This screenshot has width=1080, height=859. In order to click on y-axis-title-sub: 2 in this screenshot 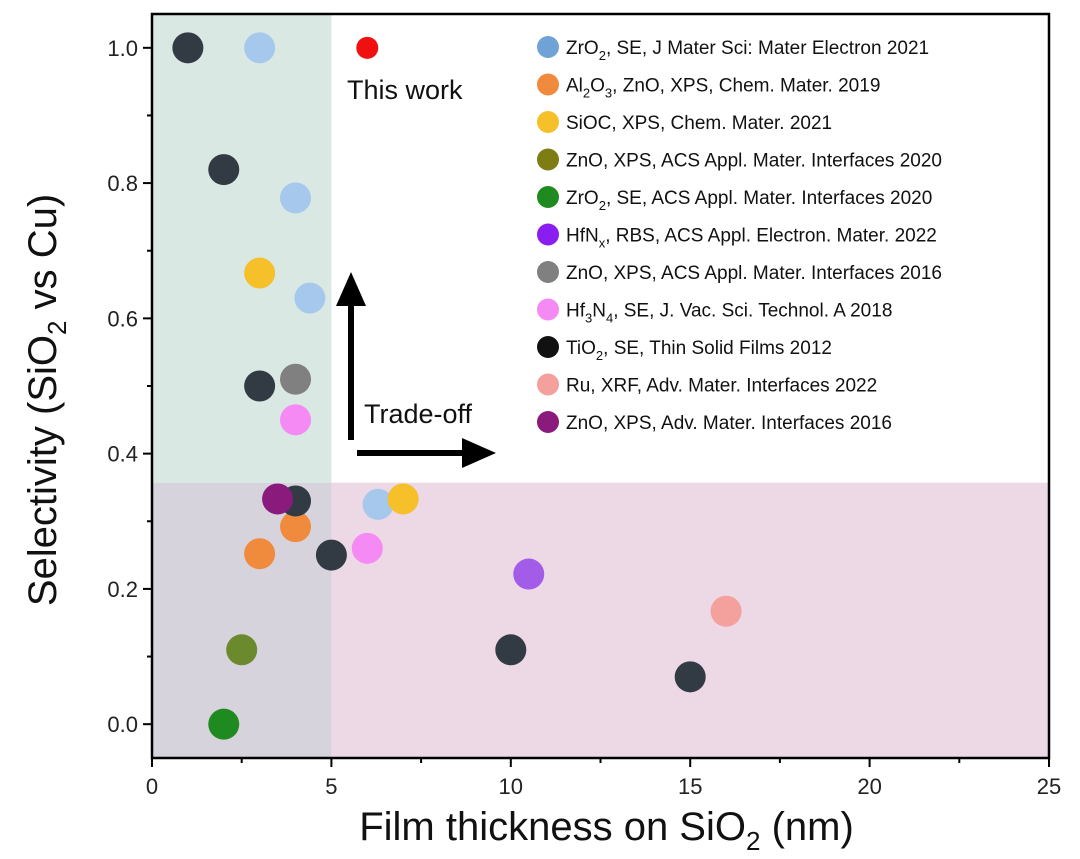, I will do `click(57, 328)`.